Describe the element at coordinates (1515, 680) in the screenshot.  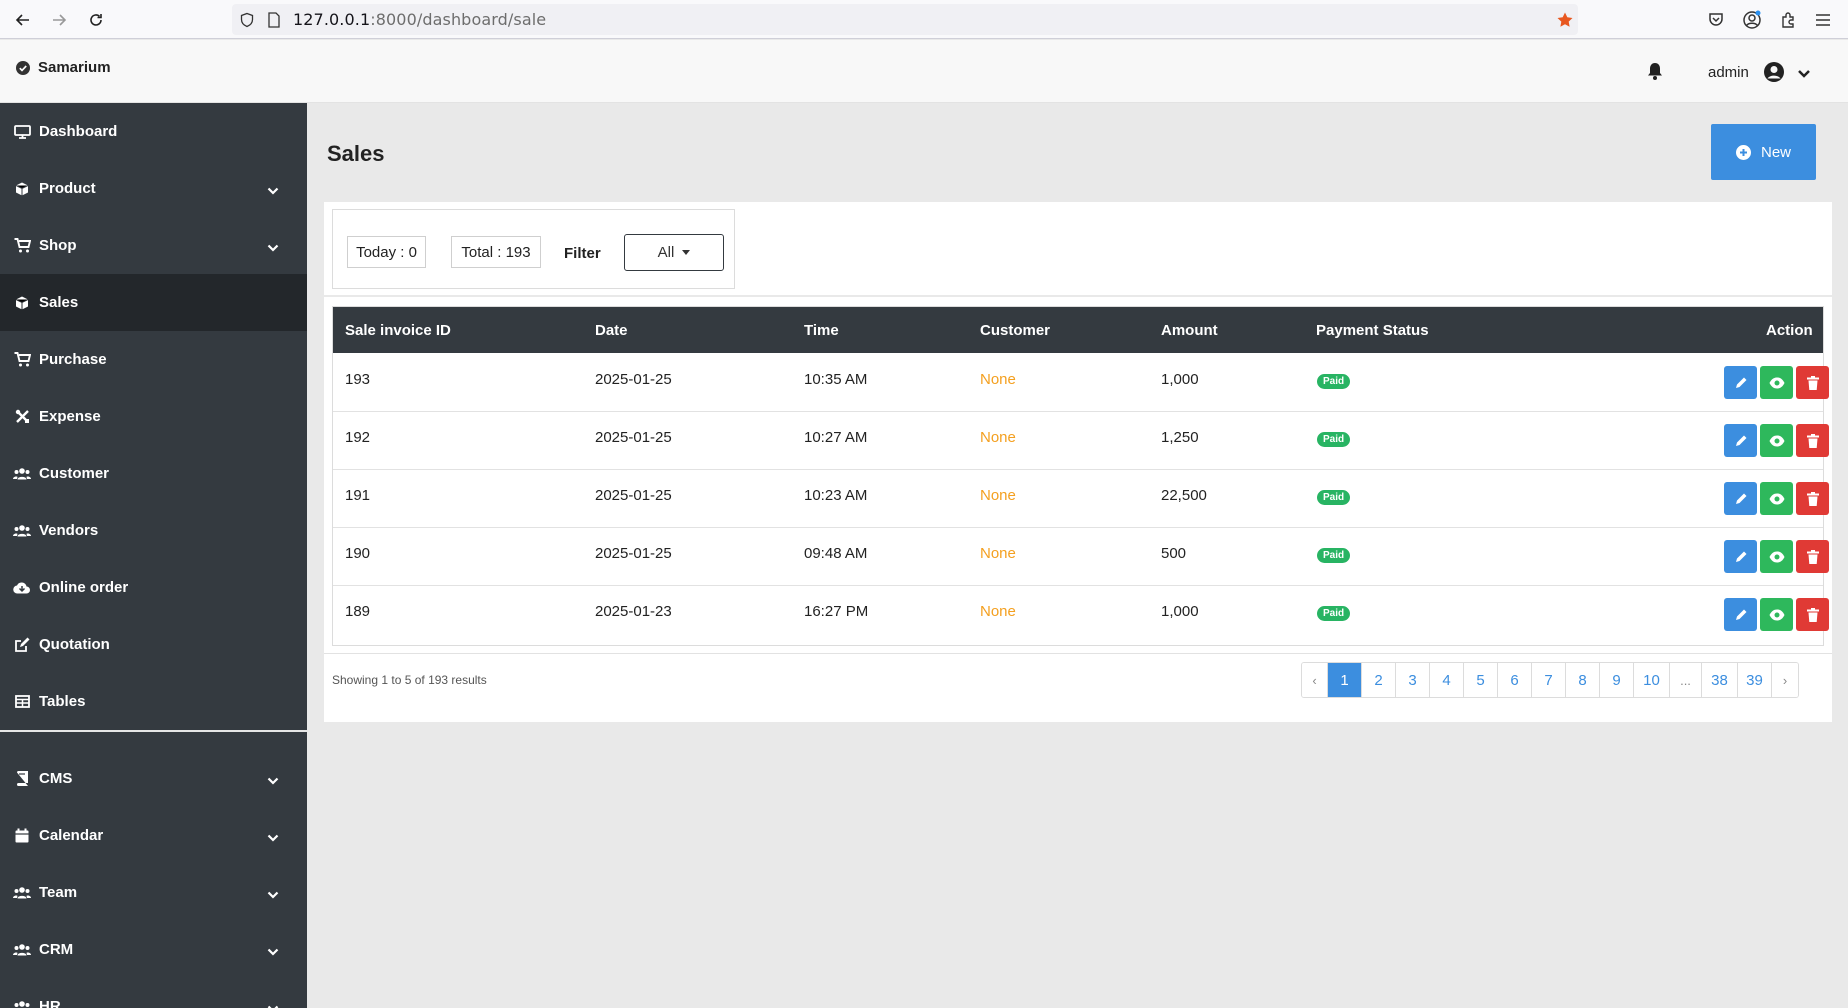
I see `page-link: 6` at that location.